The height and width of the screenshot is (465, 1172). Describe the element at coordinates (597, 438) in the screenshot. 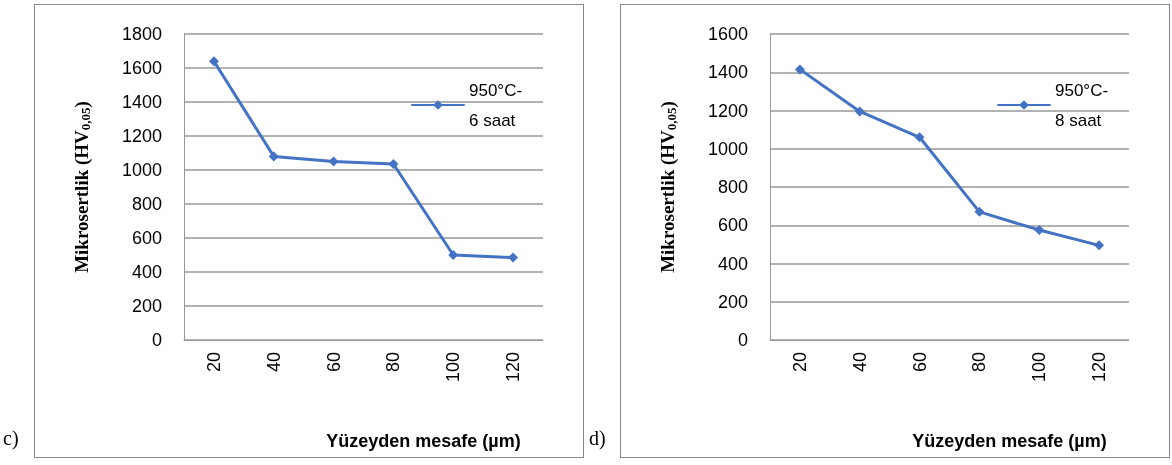

I see `text: d)` at that location.